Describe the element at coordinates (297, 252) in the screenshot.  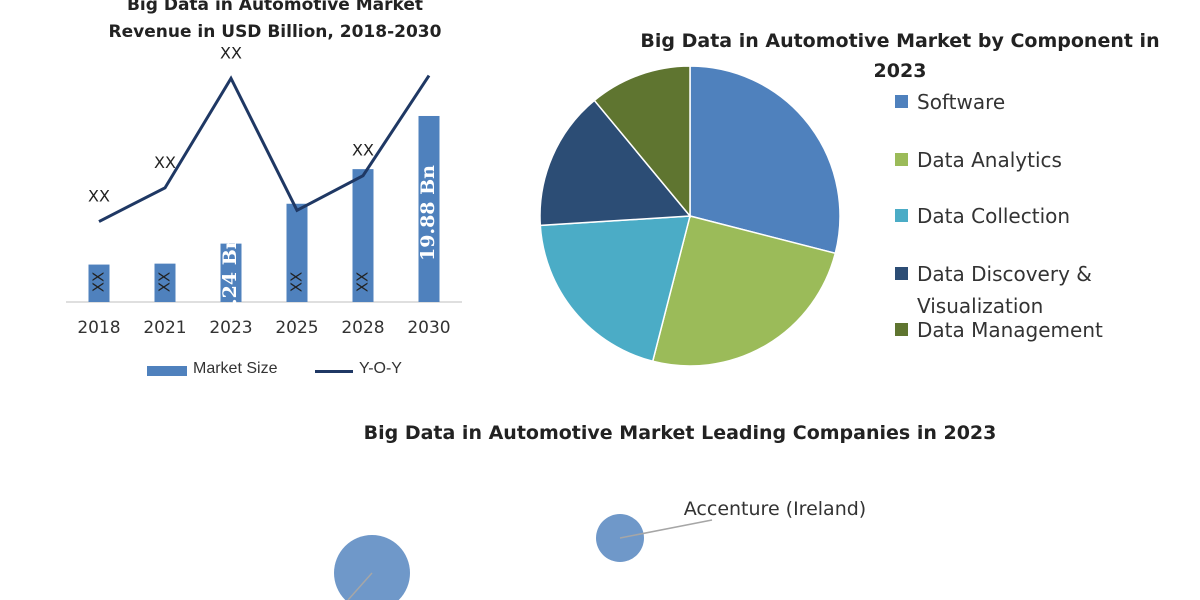
I see `bar-2025` at that location.